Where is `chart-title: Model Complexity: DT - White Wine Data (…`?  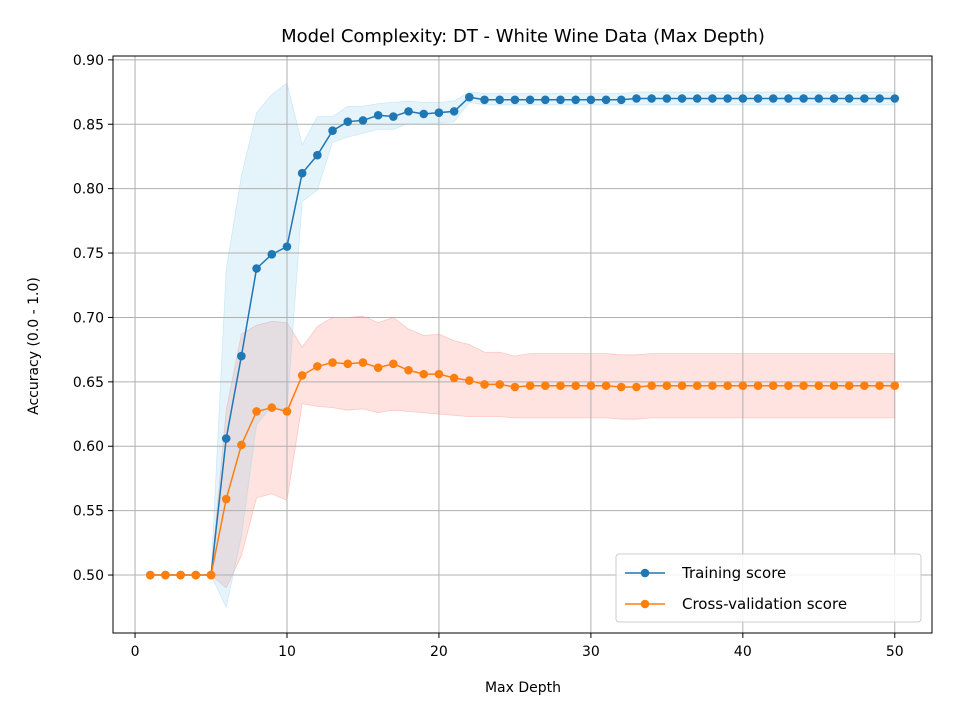 chart-title: Model Complexity: DT - White Wine Data (… is located at coordinates (523, 36).